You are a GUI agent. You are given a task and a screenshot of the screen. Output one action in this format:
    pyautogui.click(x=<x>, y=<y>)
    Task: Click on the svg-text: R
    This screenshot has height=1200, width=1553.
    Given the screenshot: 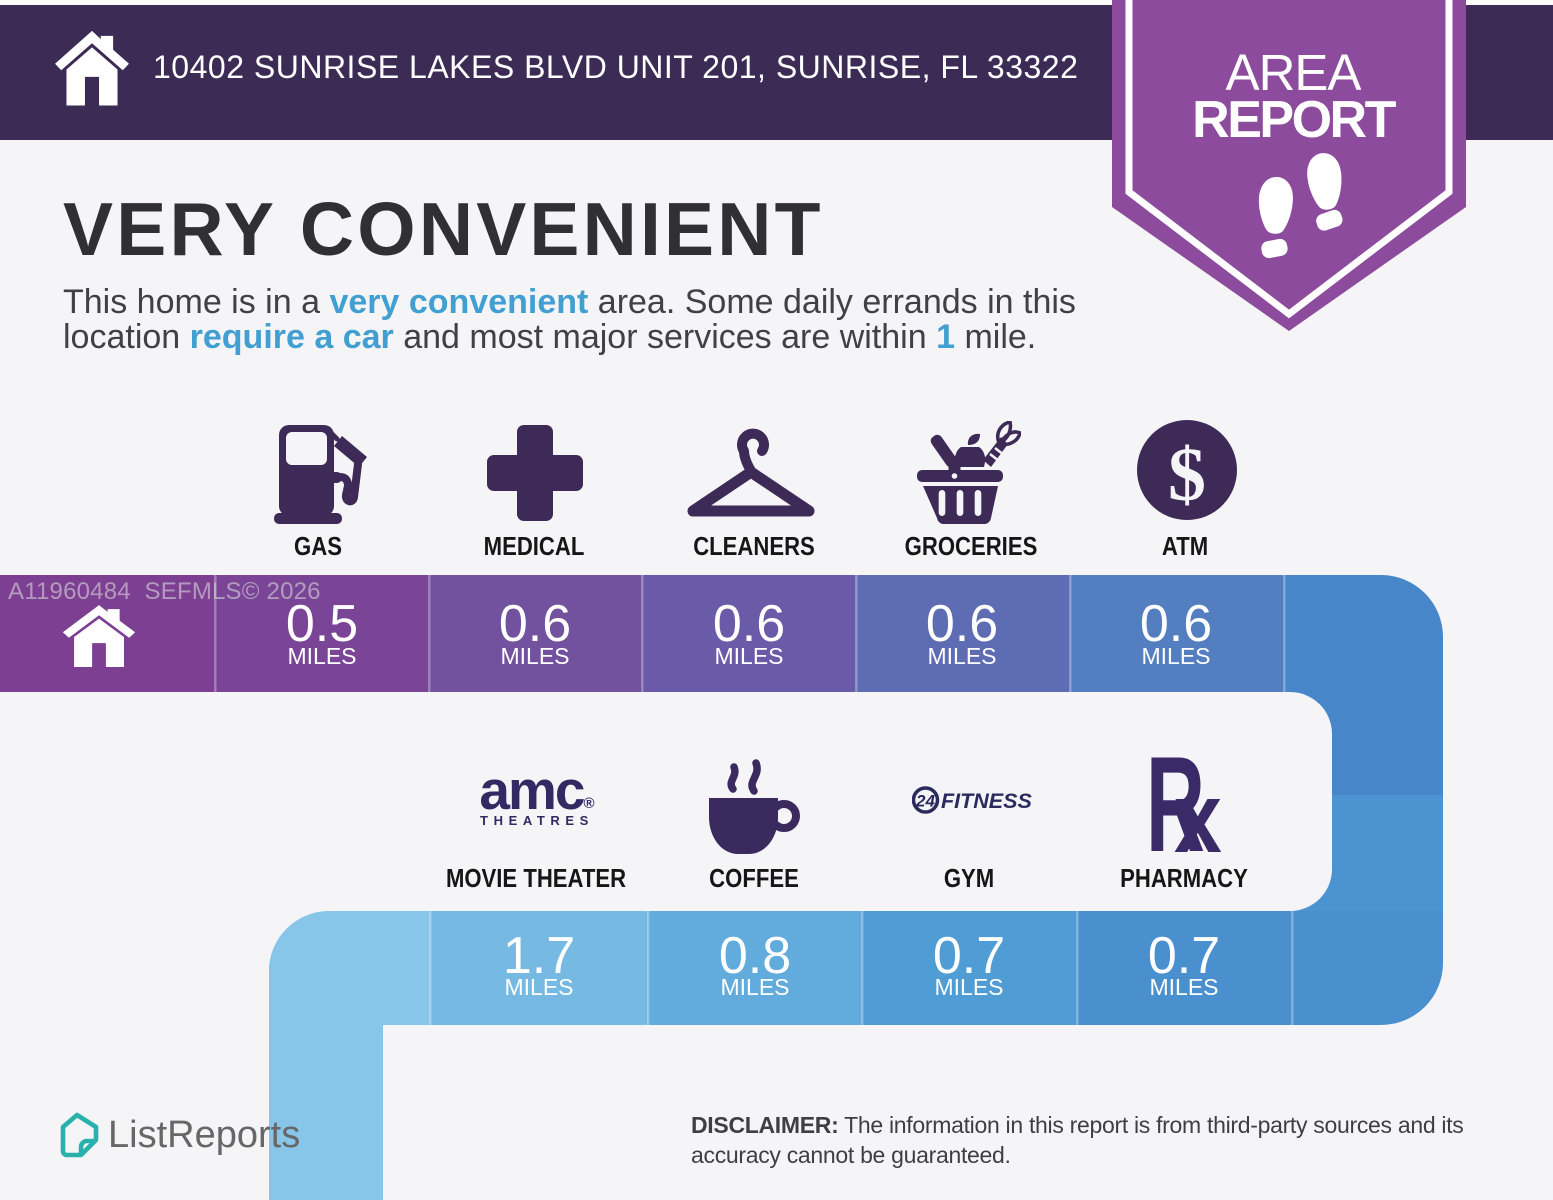 What is the action you would take?
    pyautogui.click(x=1175, y=804)
    